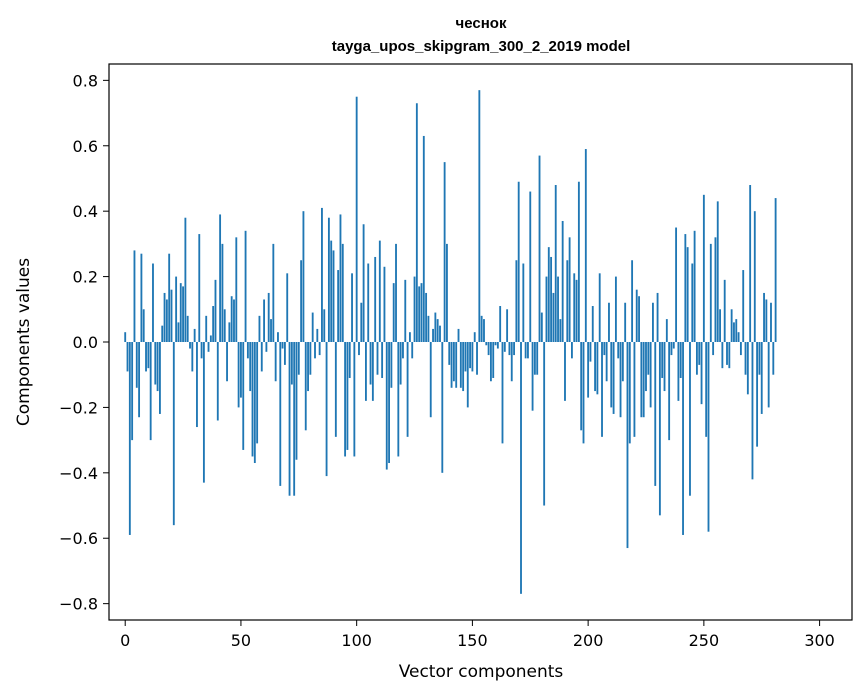  Describe the element at coordinates (85, 146) in the screenshot. I see `y-tick-label: 0.6` at that location.